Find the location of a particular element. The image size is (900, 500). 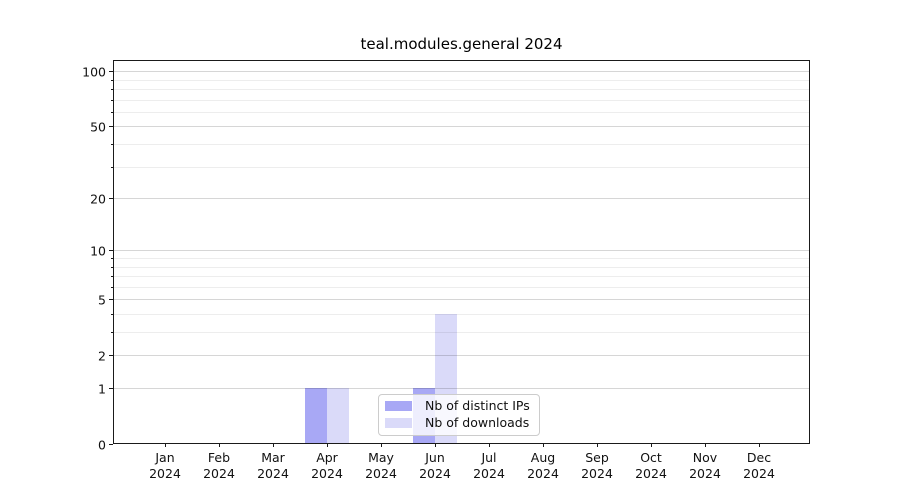

x-tick-label: Mar 2024 is located at coordinates (273, 466).